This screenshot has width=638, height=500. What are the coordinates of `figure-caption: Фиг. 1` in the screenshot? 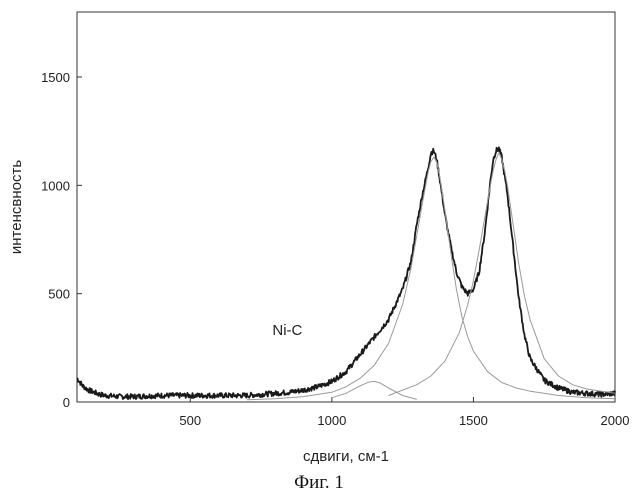 It's located at (319, 483).